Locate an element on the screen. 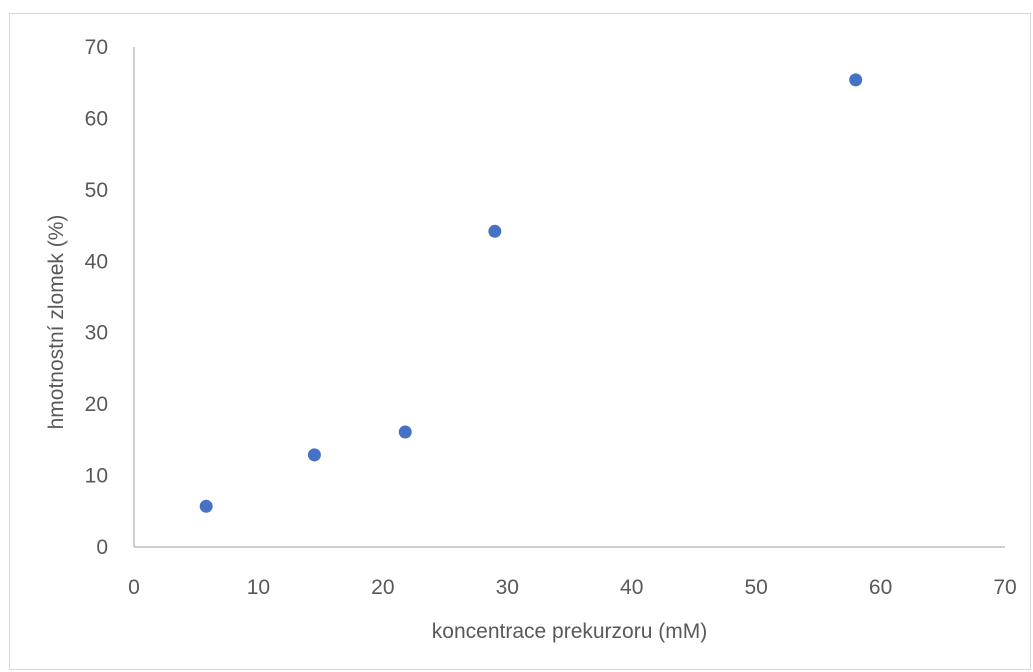  y-tick-labels: 0 10 20 30 40 50 60 70 is located at coordinates (96, 297).